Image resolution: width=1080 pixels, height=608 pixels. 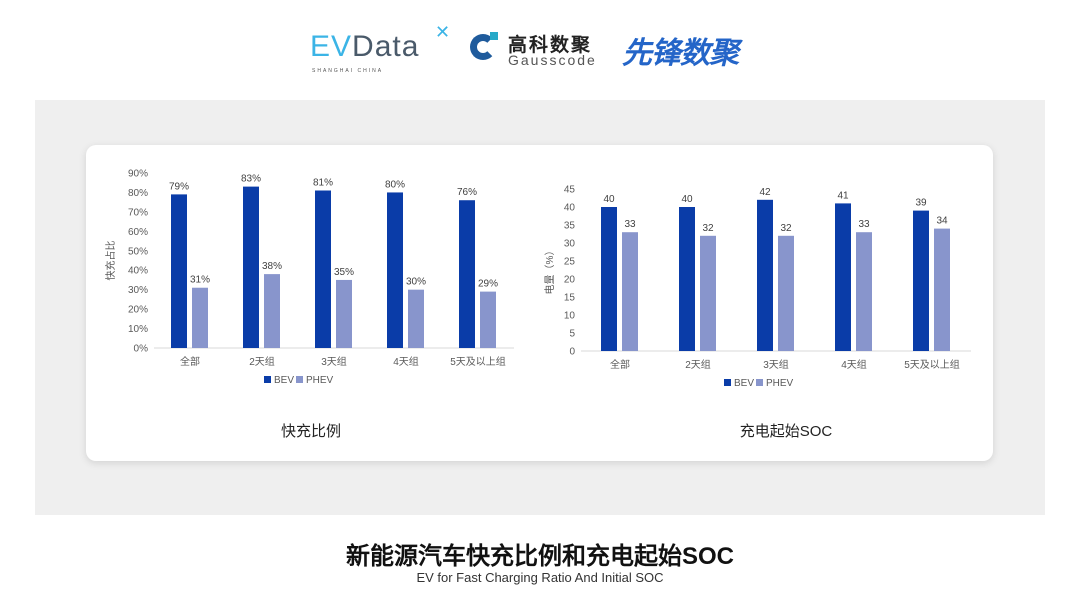 I want to click on xianfeng-logo: 先锋数聚, so click(x=680, y=53).